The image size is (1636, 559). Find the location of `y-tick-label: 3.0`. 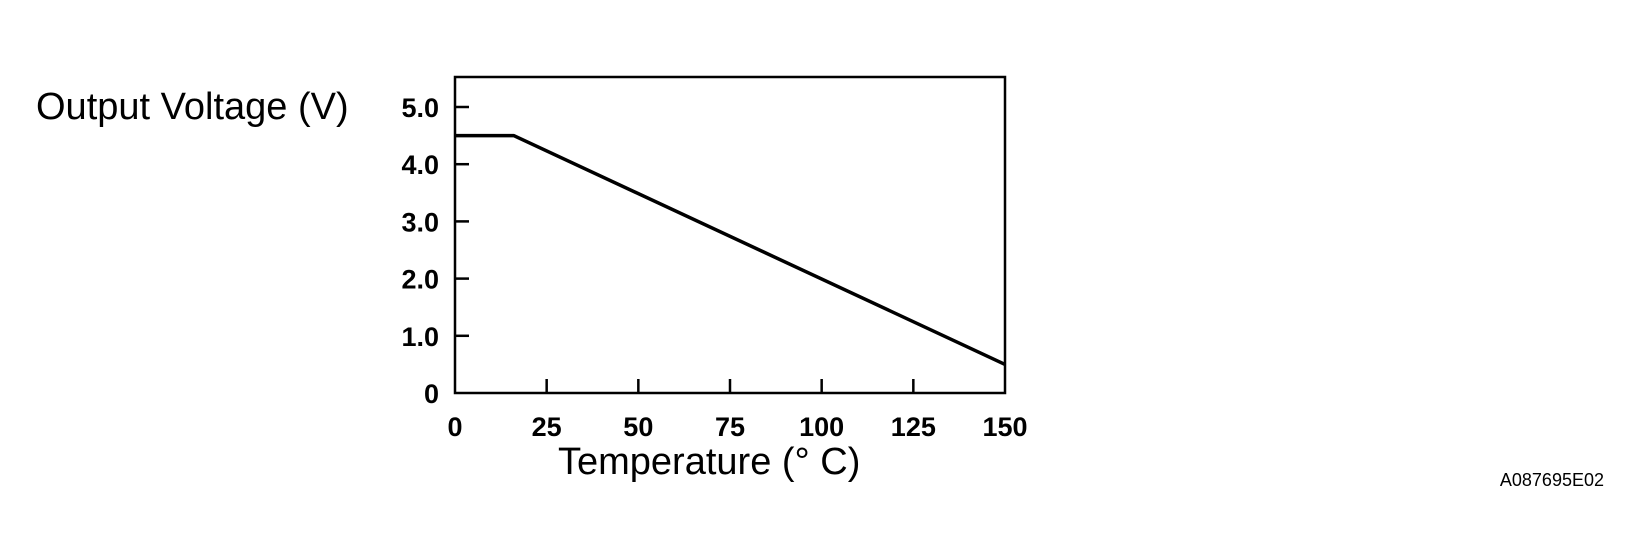

y-tick-label: 3.0 is located at coordinates (420, 222).